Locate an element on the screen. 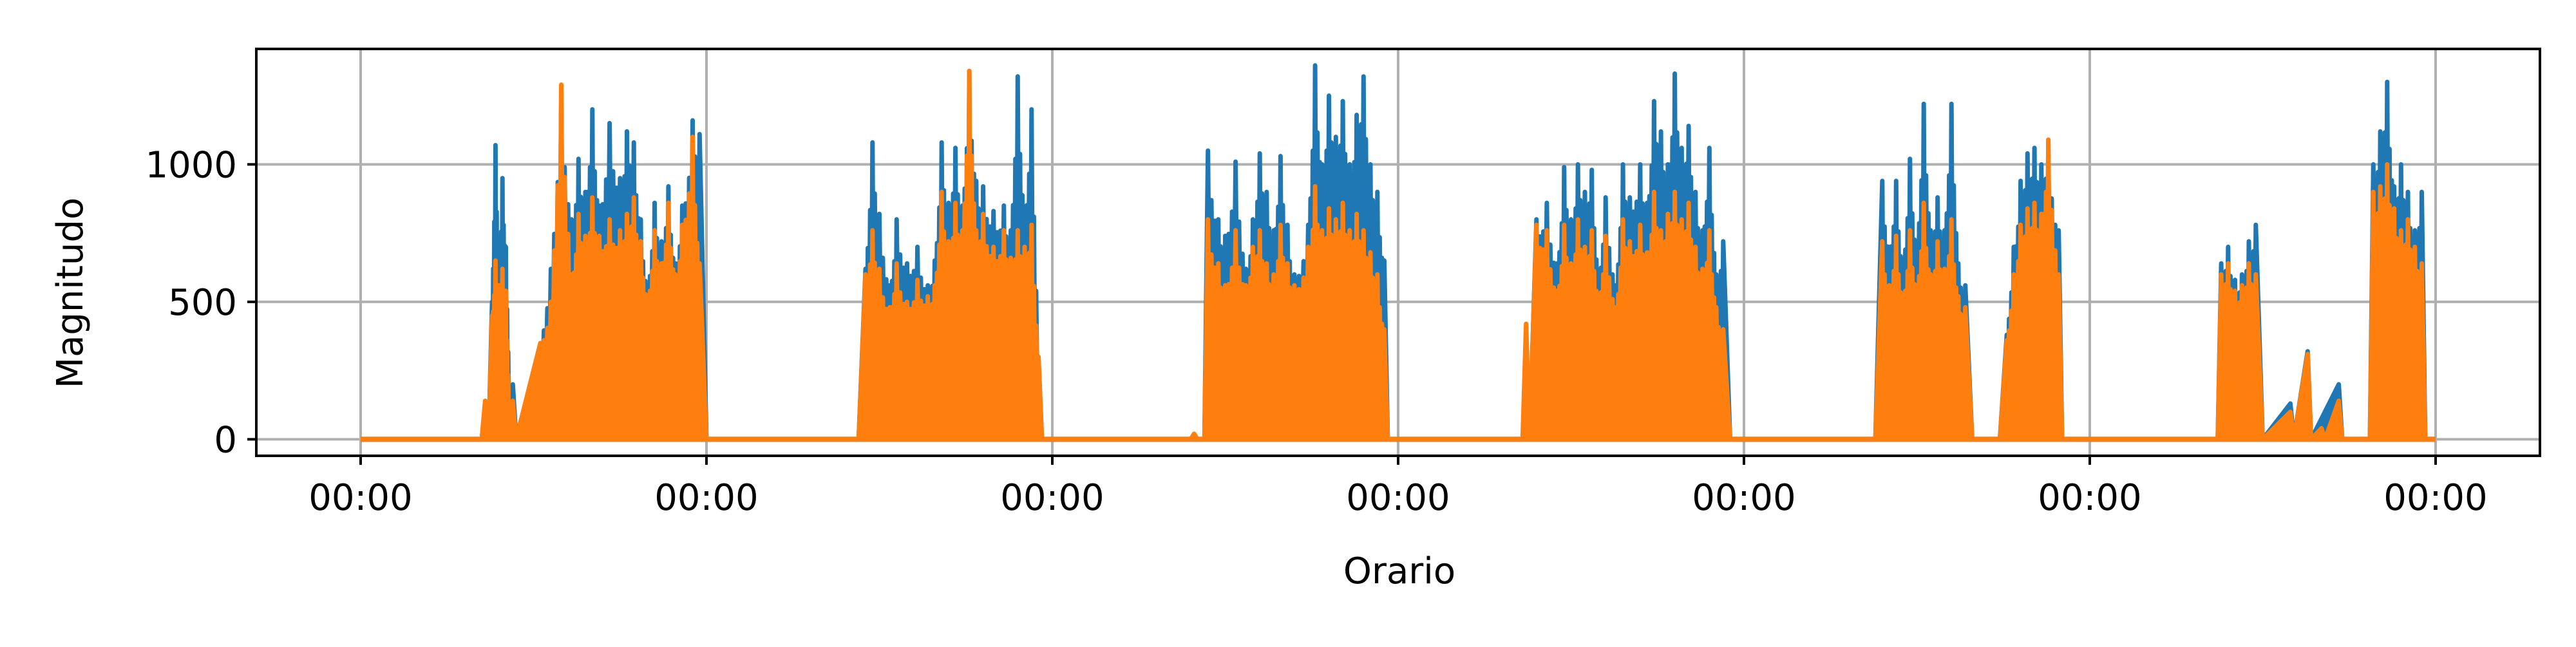  y-tick-label: 0 is located at coordinates (225, 440).